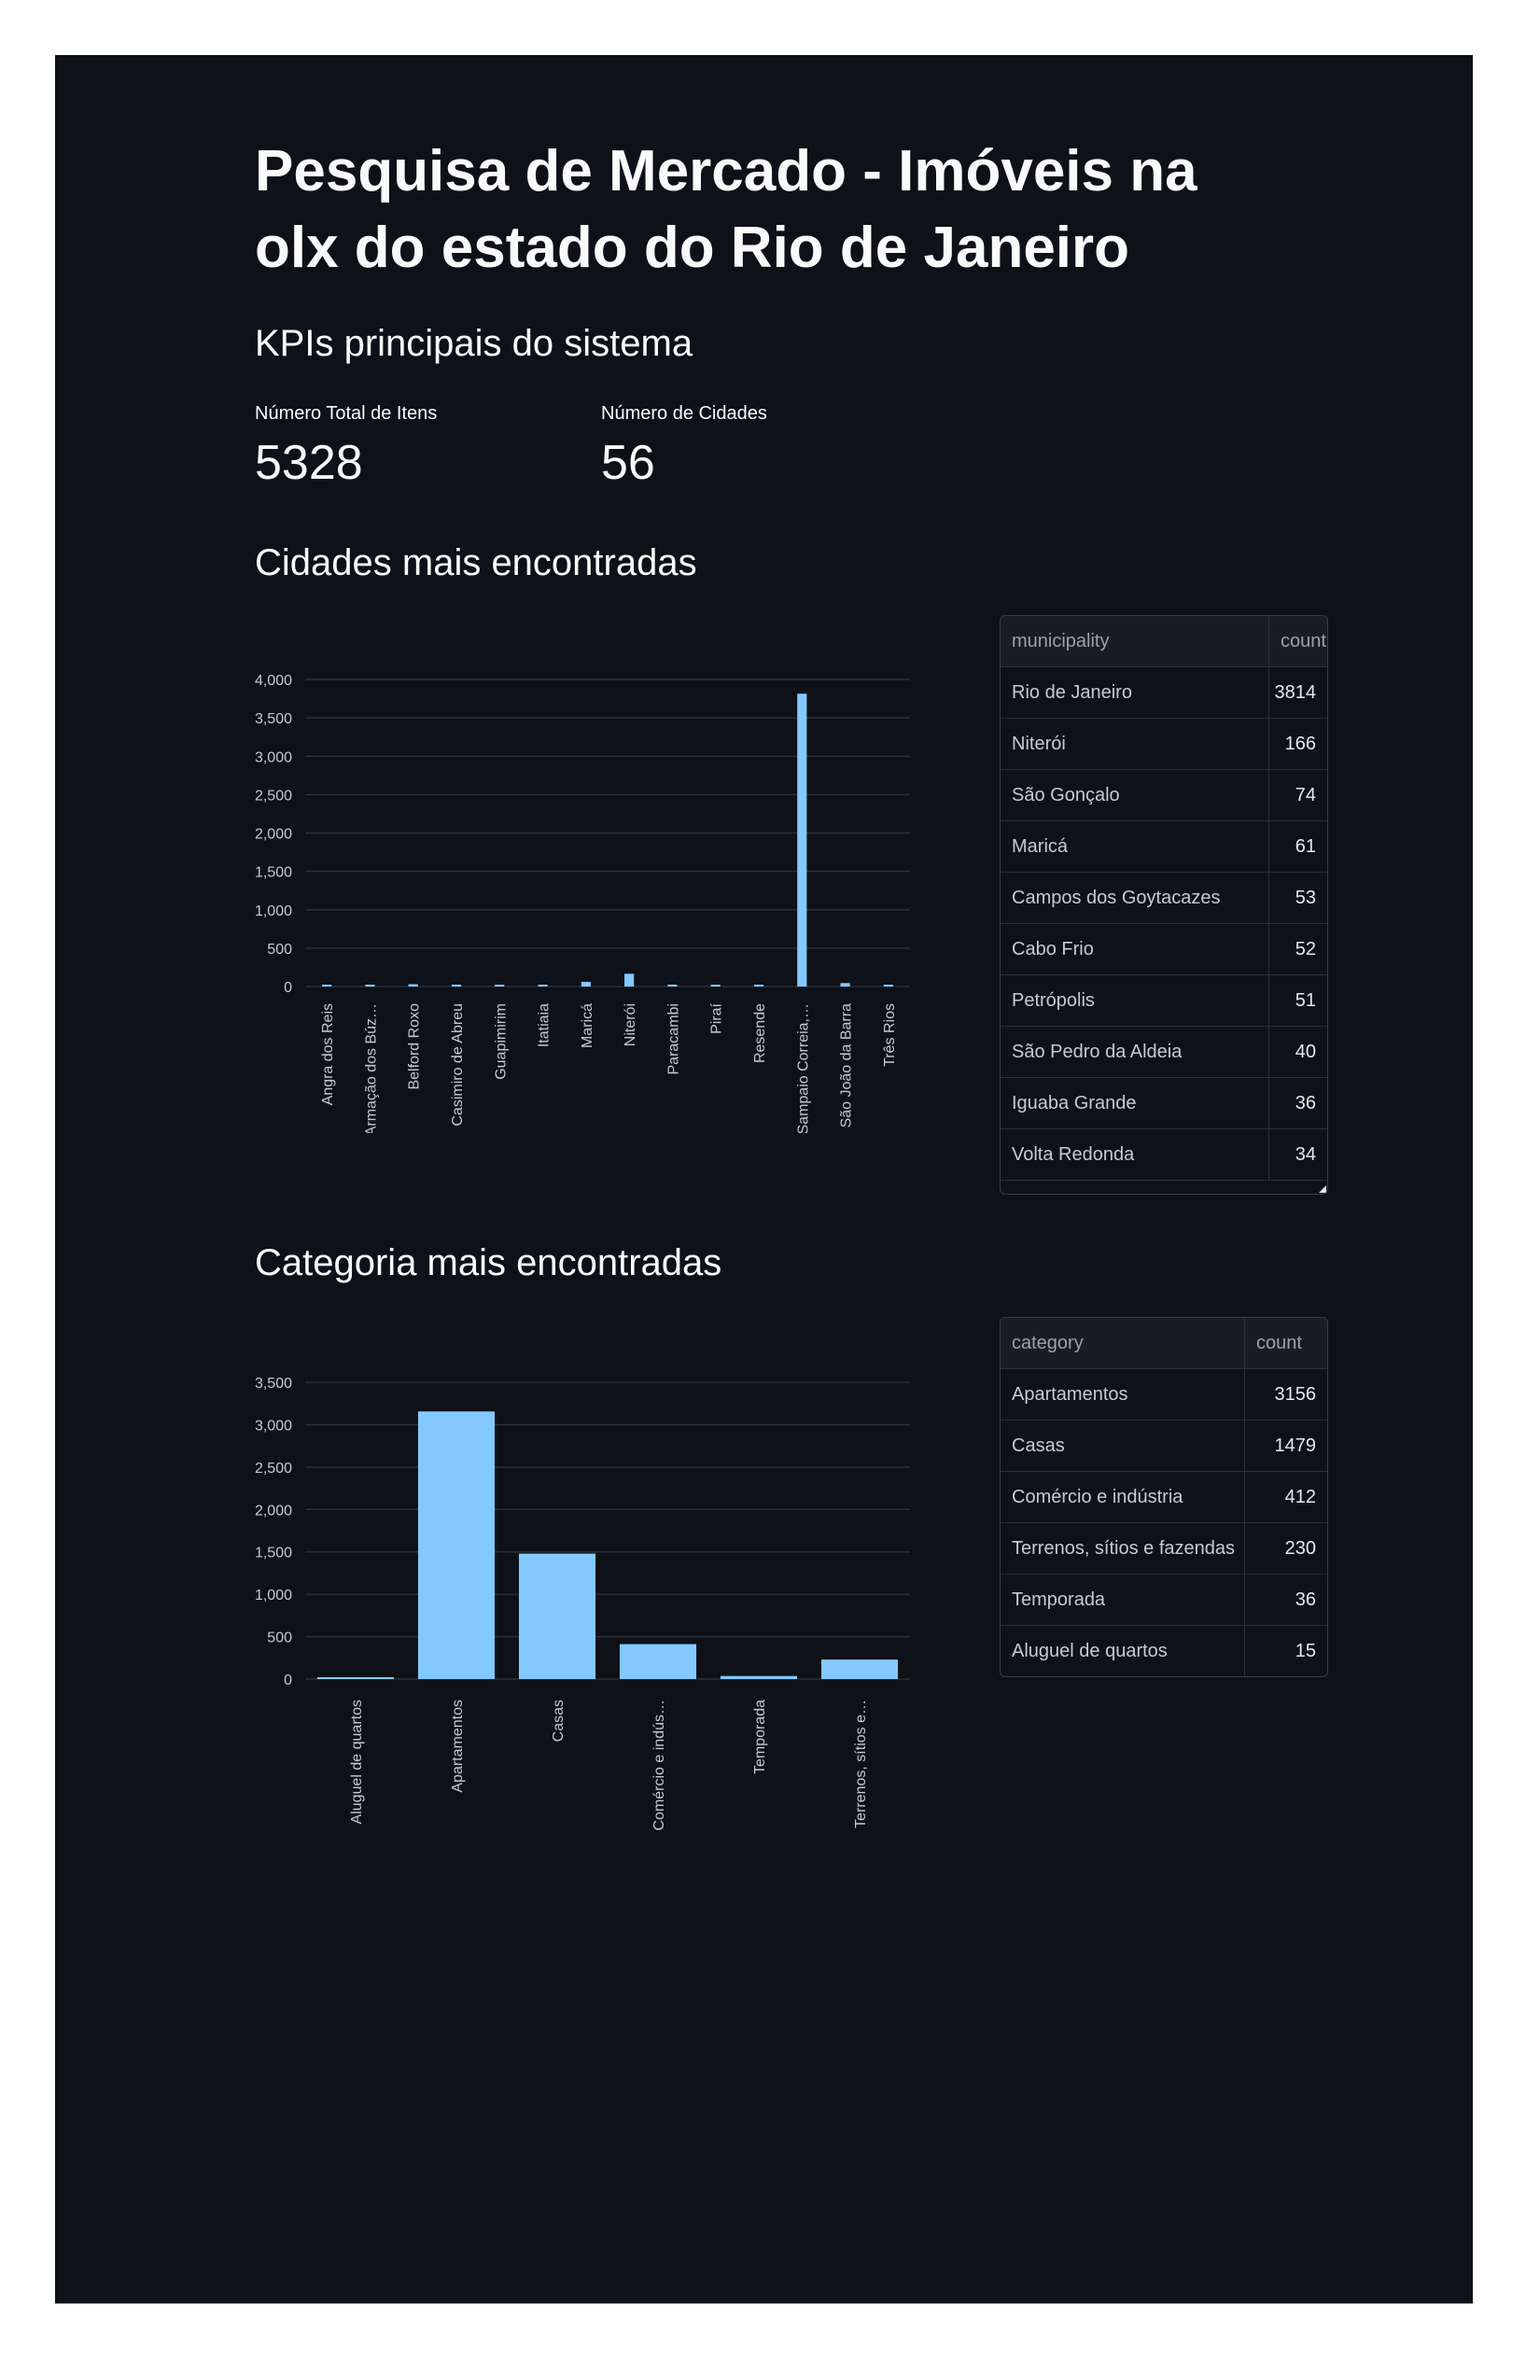  I want to click on table-cell-name: Comércio e indústria, so click(1123, 1497).